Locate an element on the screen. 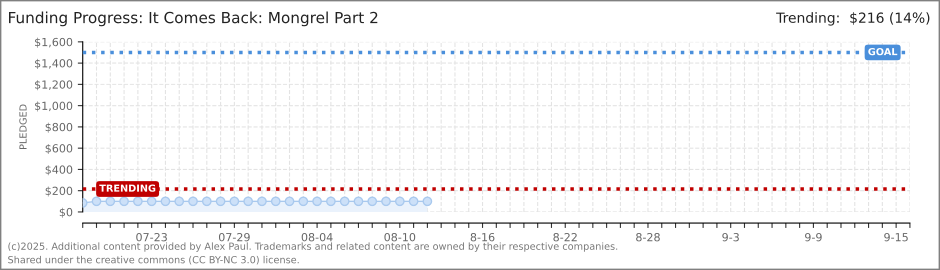  y-tick-label: $1,600 is located at coordinates (53, 43).